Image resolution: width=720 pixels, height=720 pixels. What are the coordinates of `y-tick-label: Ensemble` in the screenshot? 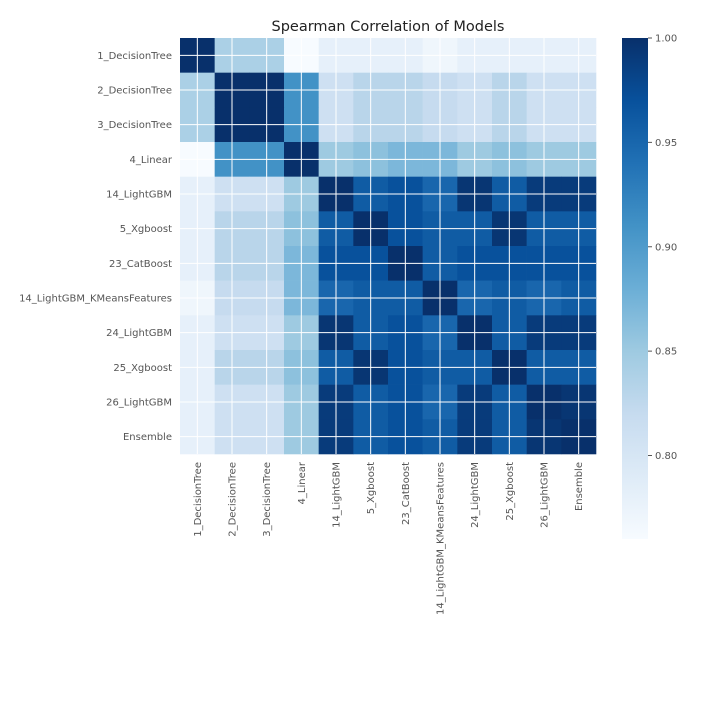 It's located at (147, 437).